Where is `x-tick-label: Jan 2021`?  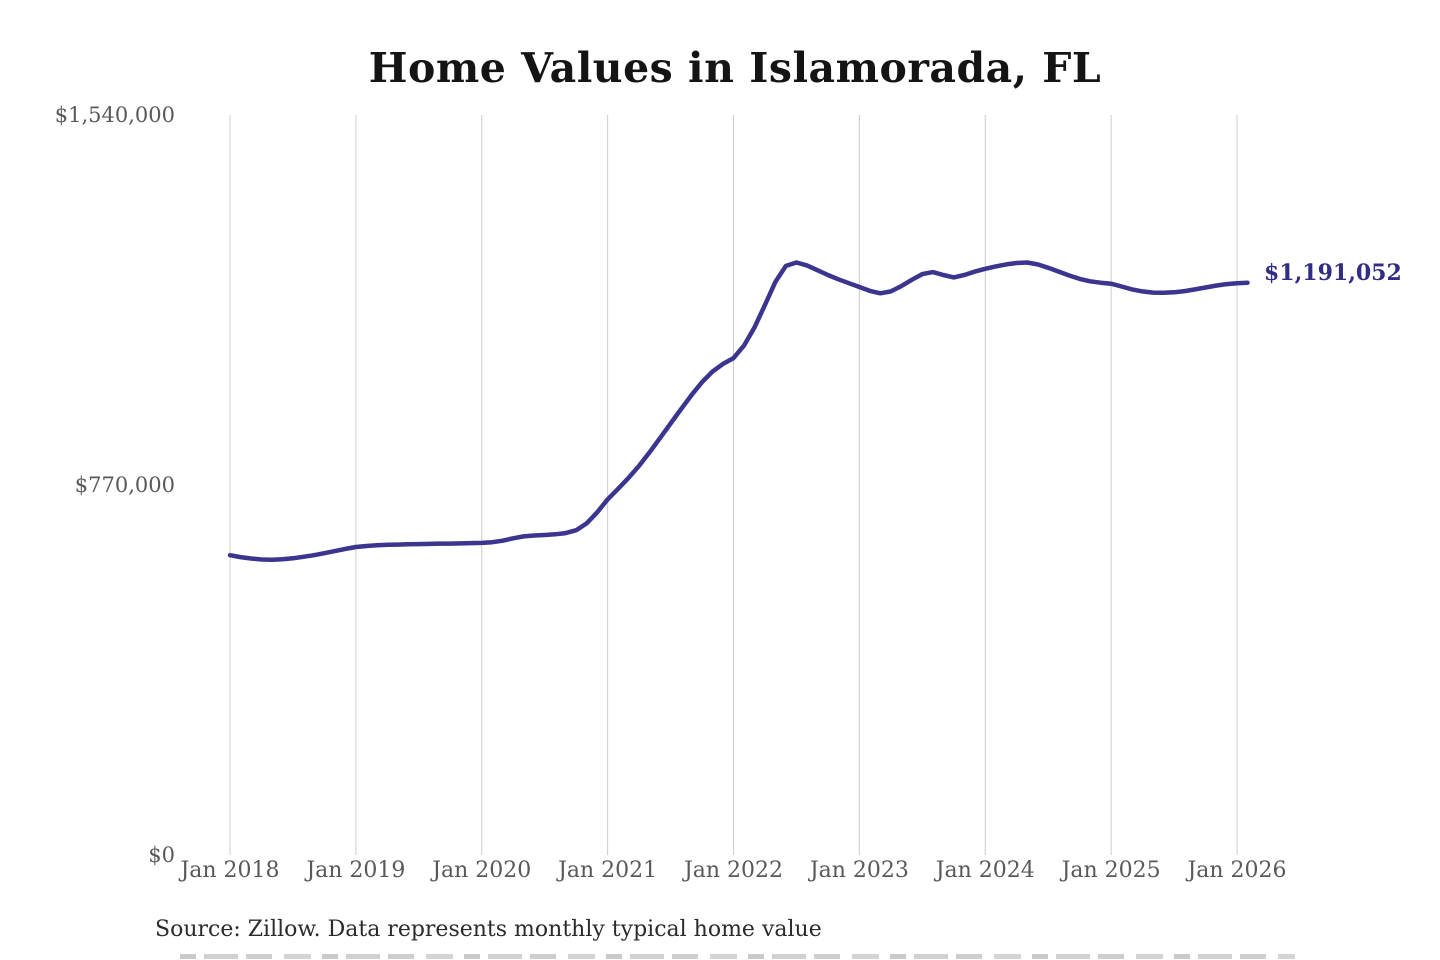 x-tick-label: Jan 2021 is located at coordinates (608, 870).